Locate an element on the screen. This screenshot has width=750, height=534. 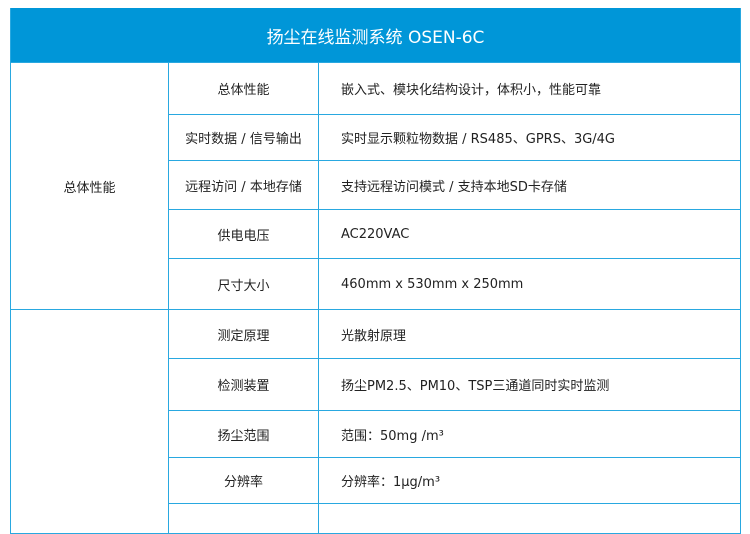
table-row: 检测装置 扬尘PM2.5、PM10、TSP三通道同时实时监测 is located at coordinates (376, 384).